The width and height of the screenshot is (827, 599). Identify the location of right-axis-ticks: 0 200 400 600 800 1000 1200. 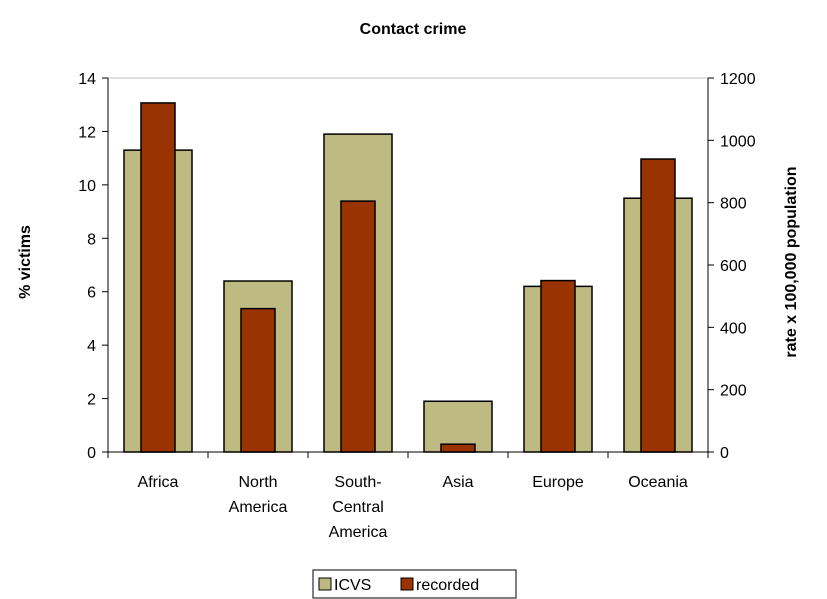
(732, 266).